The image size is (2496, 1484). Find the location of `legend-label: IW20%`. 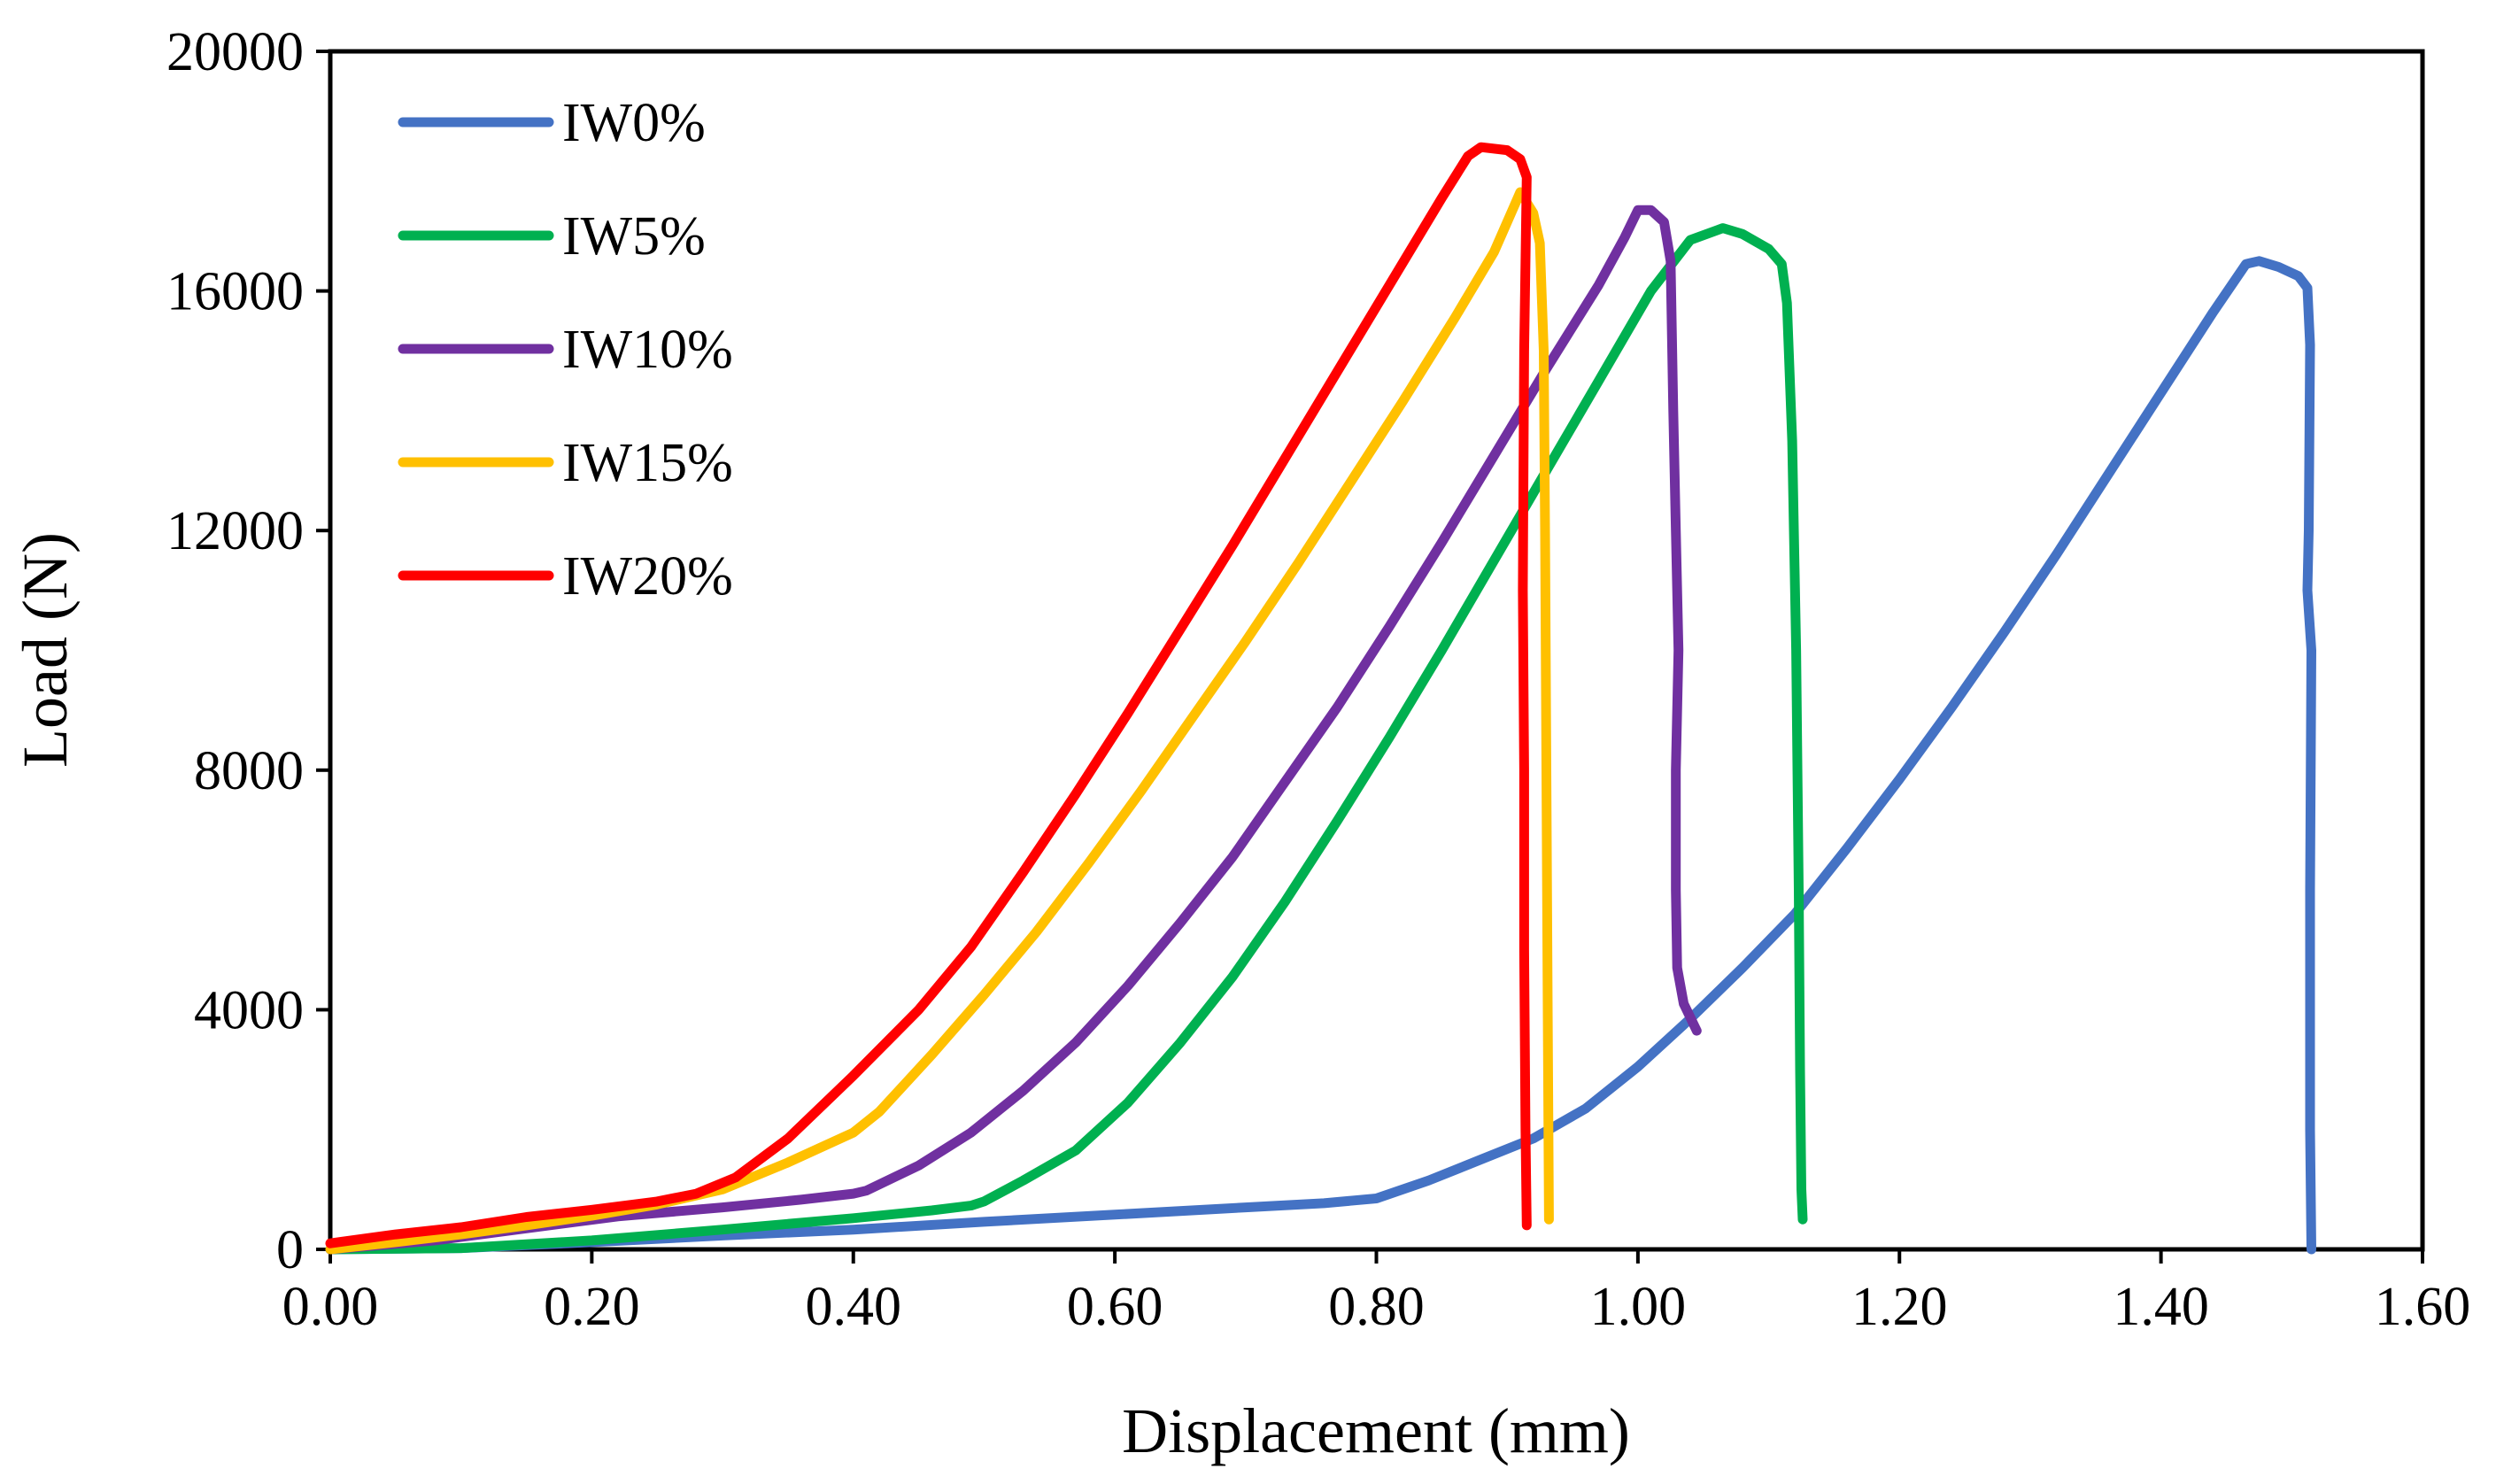

legend-label: IW20% is located at coordinates (647, 576).